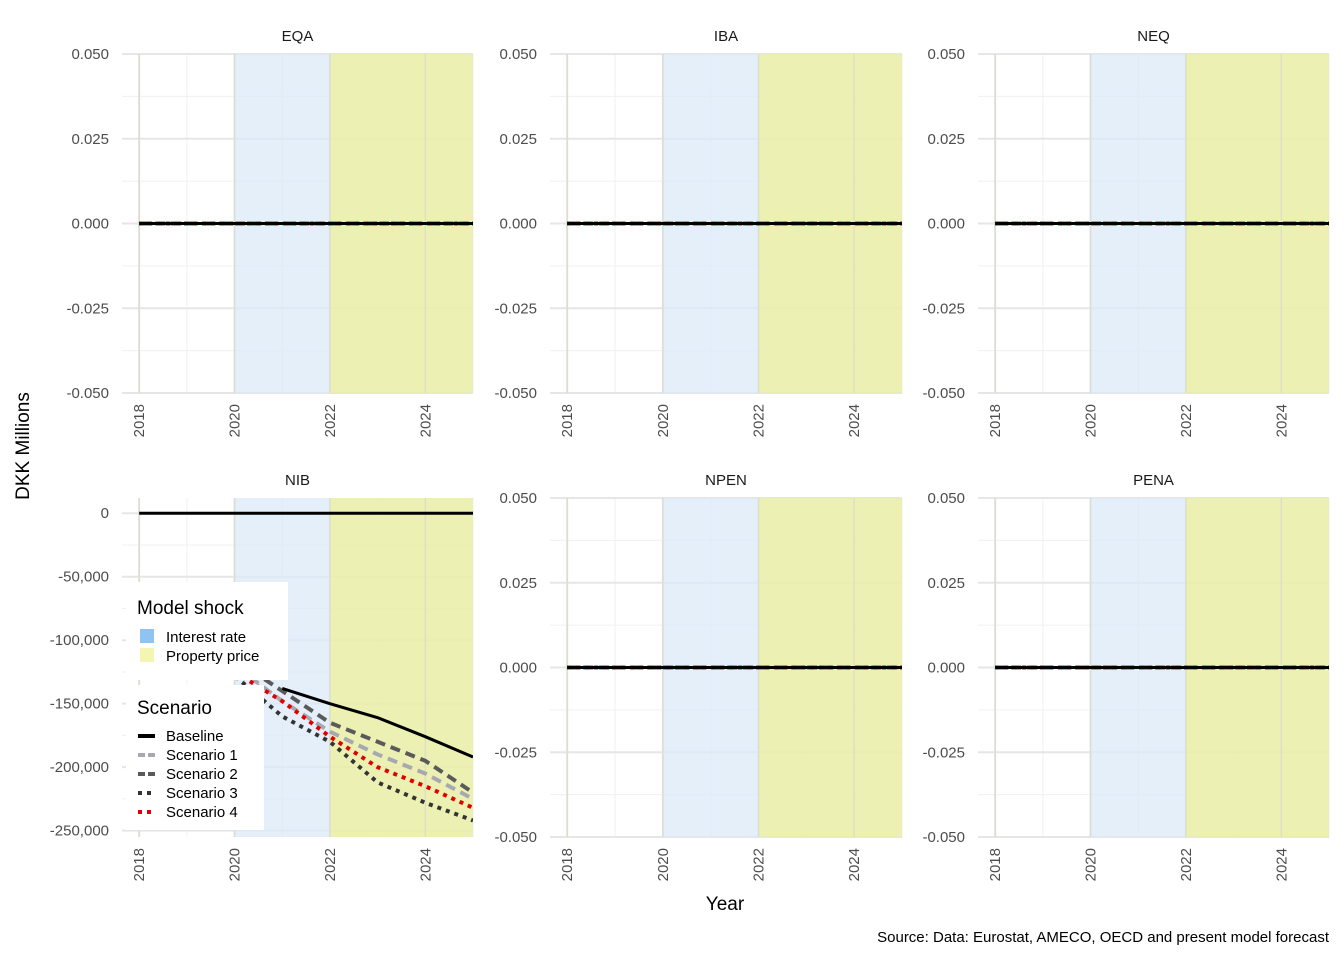 This screenshot has width=1344, height=965. What do you see at coordinates (298, 36) in the screenshot?
I see `panel-title: EQA` at bounding box center [298, 36].